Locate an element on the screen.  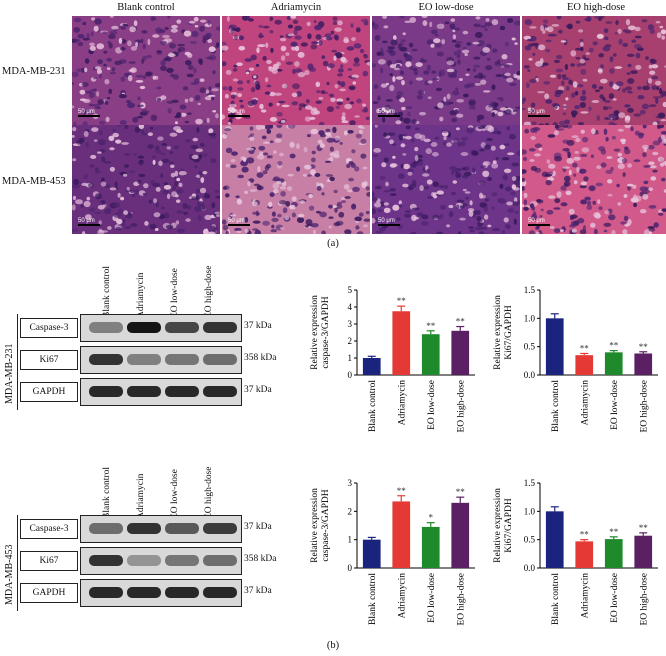
row-label-mda-mb-453: MDA-MB-453 is located at coordinates (34, 181).